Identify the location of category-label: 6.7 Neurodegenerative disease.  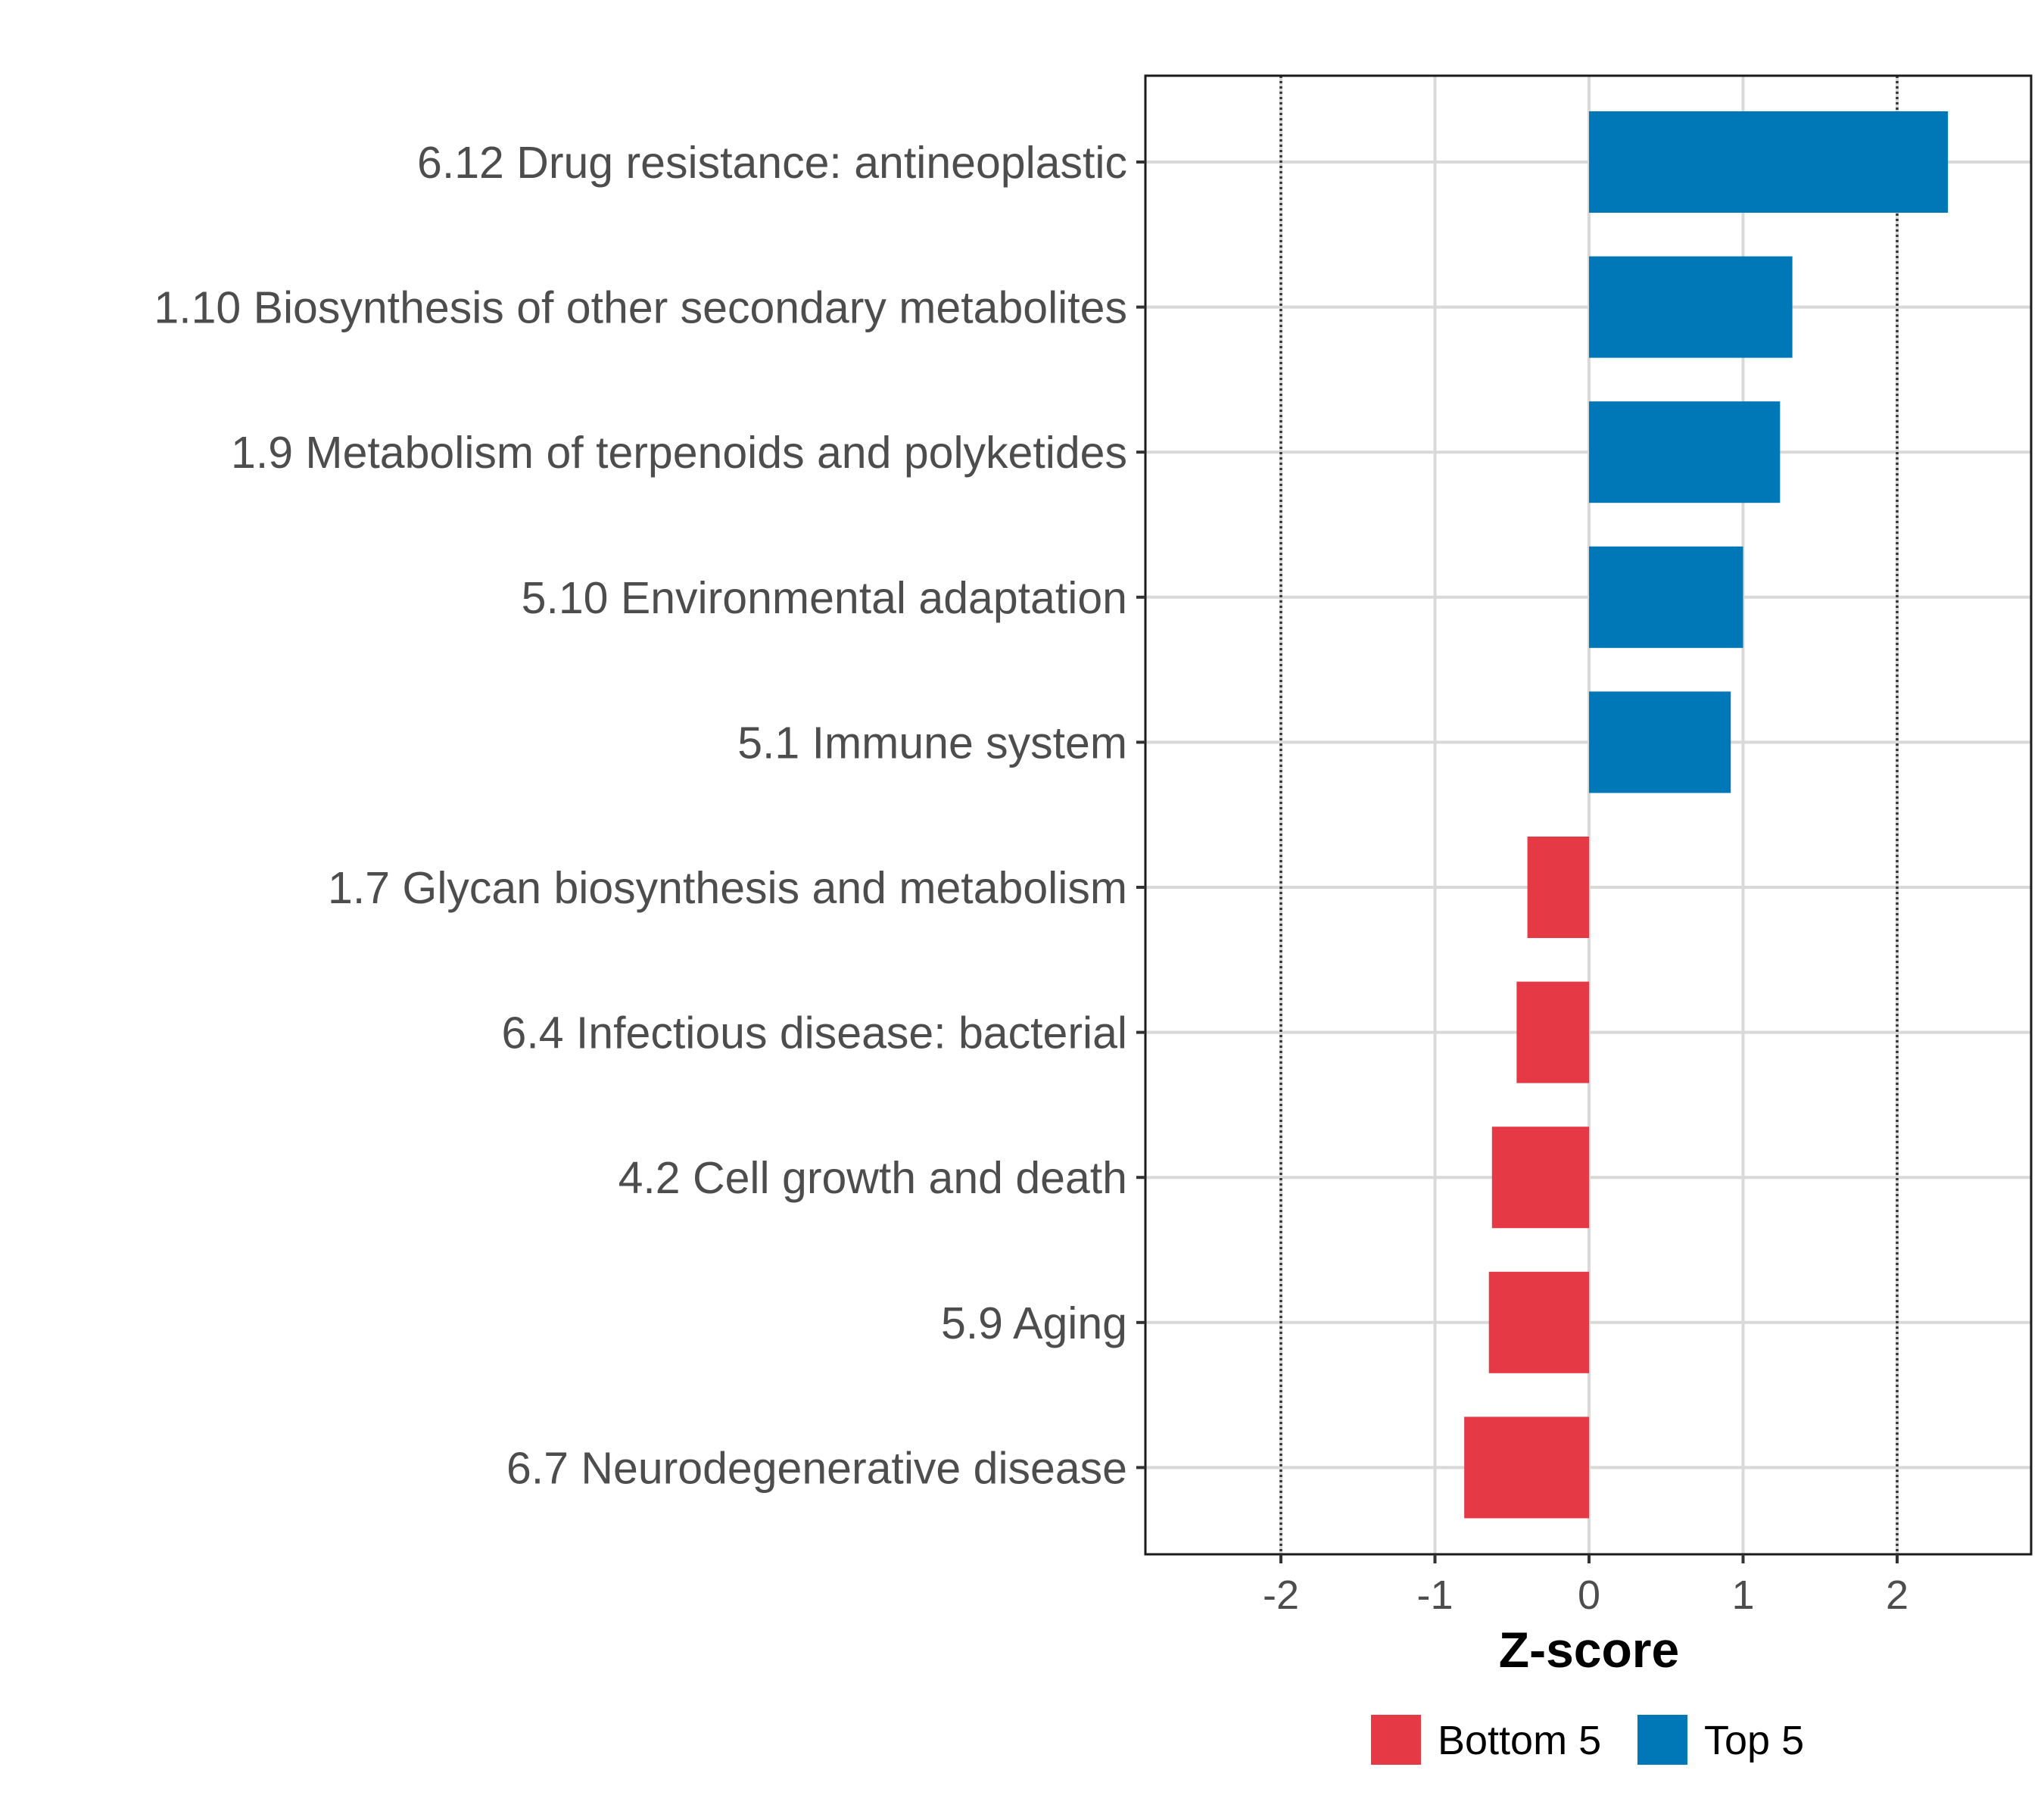
(816, 1468).